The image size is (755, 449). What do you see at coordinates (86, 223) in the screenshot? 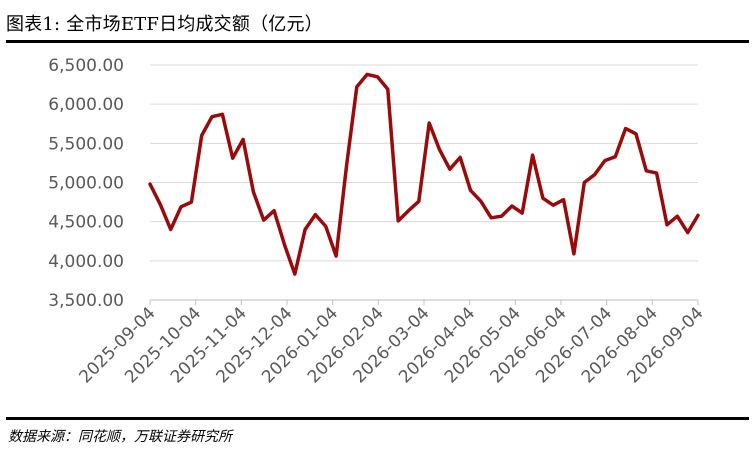
I see `y-tick-label: 4,500.00` at bounding box center [86, 223].